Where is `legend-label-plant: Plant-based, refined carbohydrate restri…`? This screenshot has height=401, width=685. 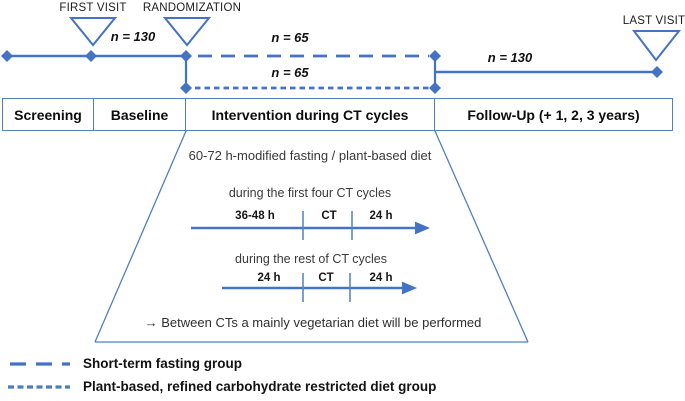
legend-label-plant: Plant-based, refined carbohydrate restri… is located at coordinates (260, 386).